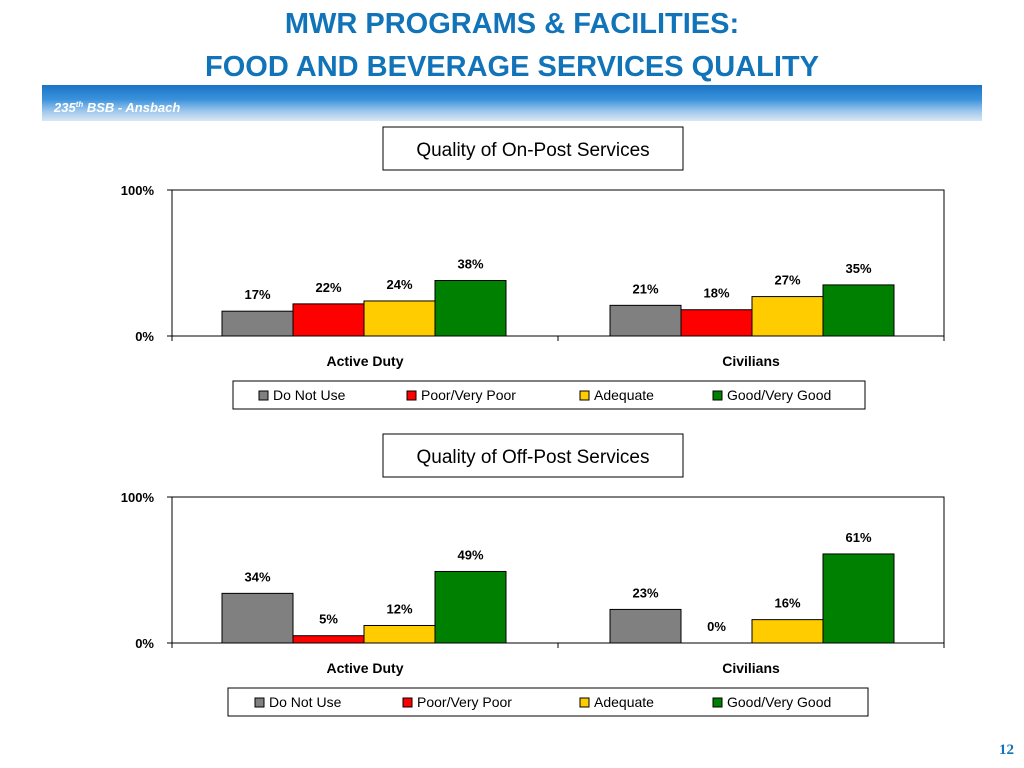 The height and width of the screenshot is (768, 1024). I want to click on data-label: 17%, so click(257, 294).